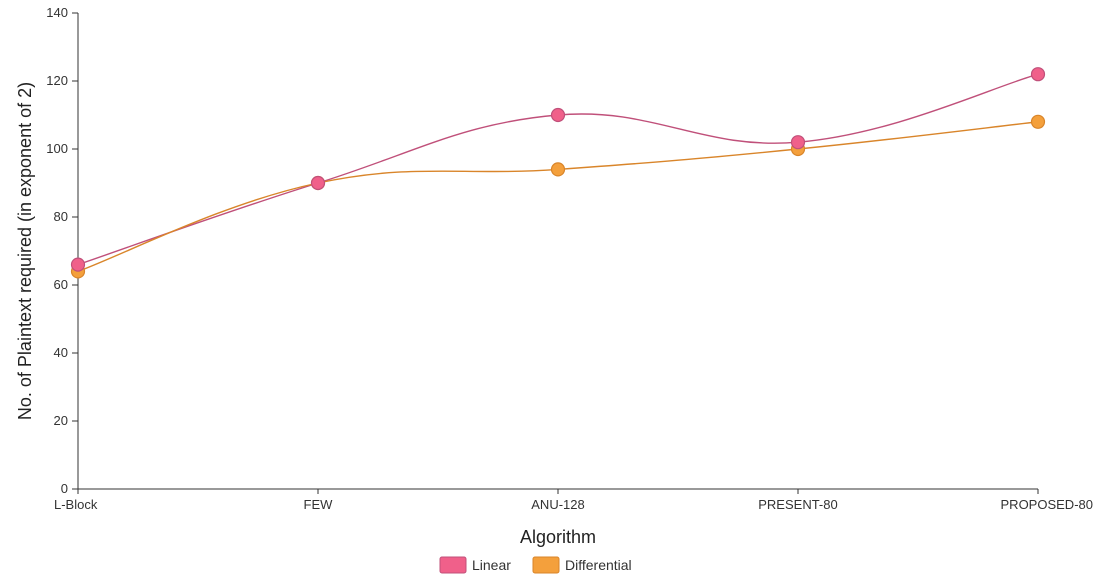 This screenshot has width=1098, height=577. I want to click on y-tick-label: 80, so click(61, 216).